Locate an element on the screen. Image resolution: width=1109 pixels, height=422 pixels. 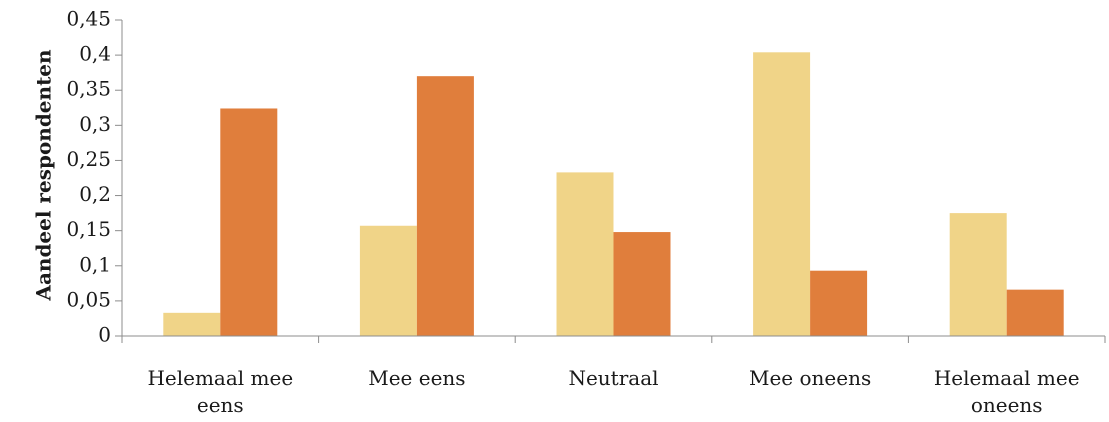
y-axis-title: Aandeel respondenten is located at coordinates (44, 175).